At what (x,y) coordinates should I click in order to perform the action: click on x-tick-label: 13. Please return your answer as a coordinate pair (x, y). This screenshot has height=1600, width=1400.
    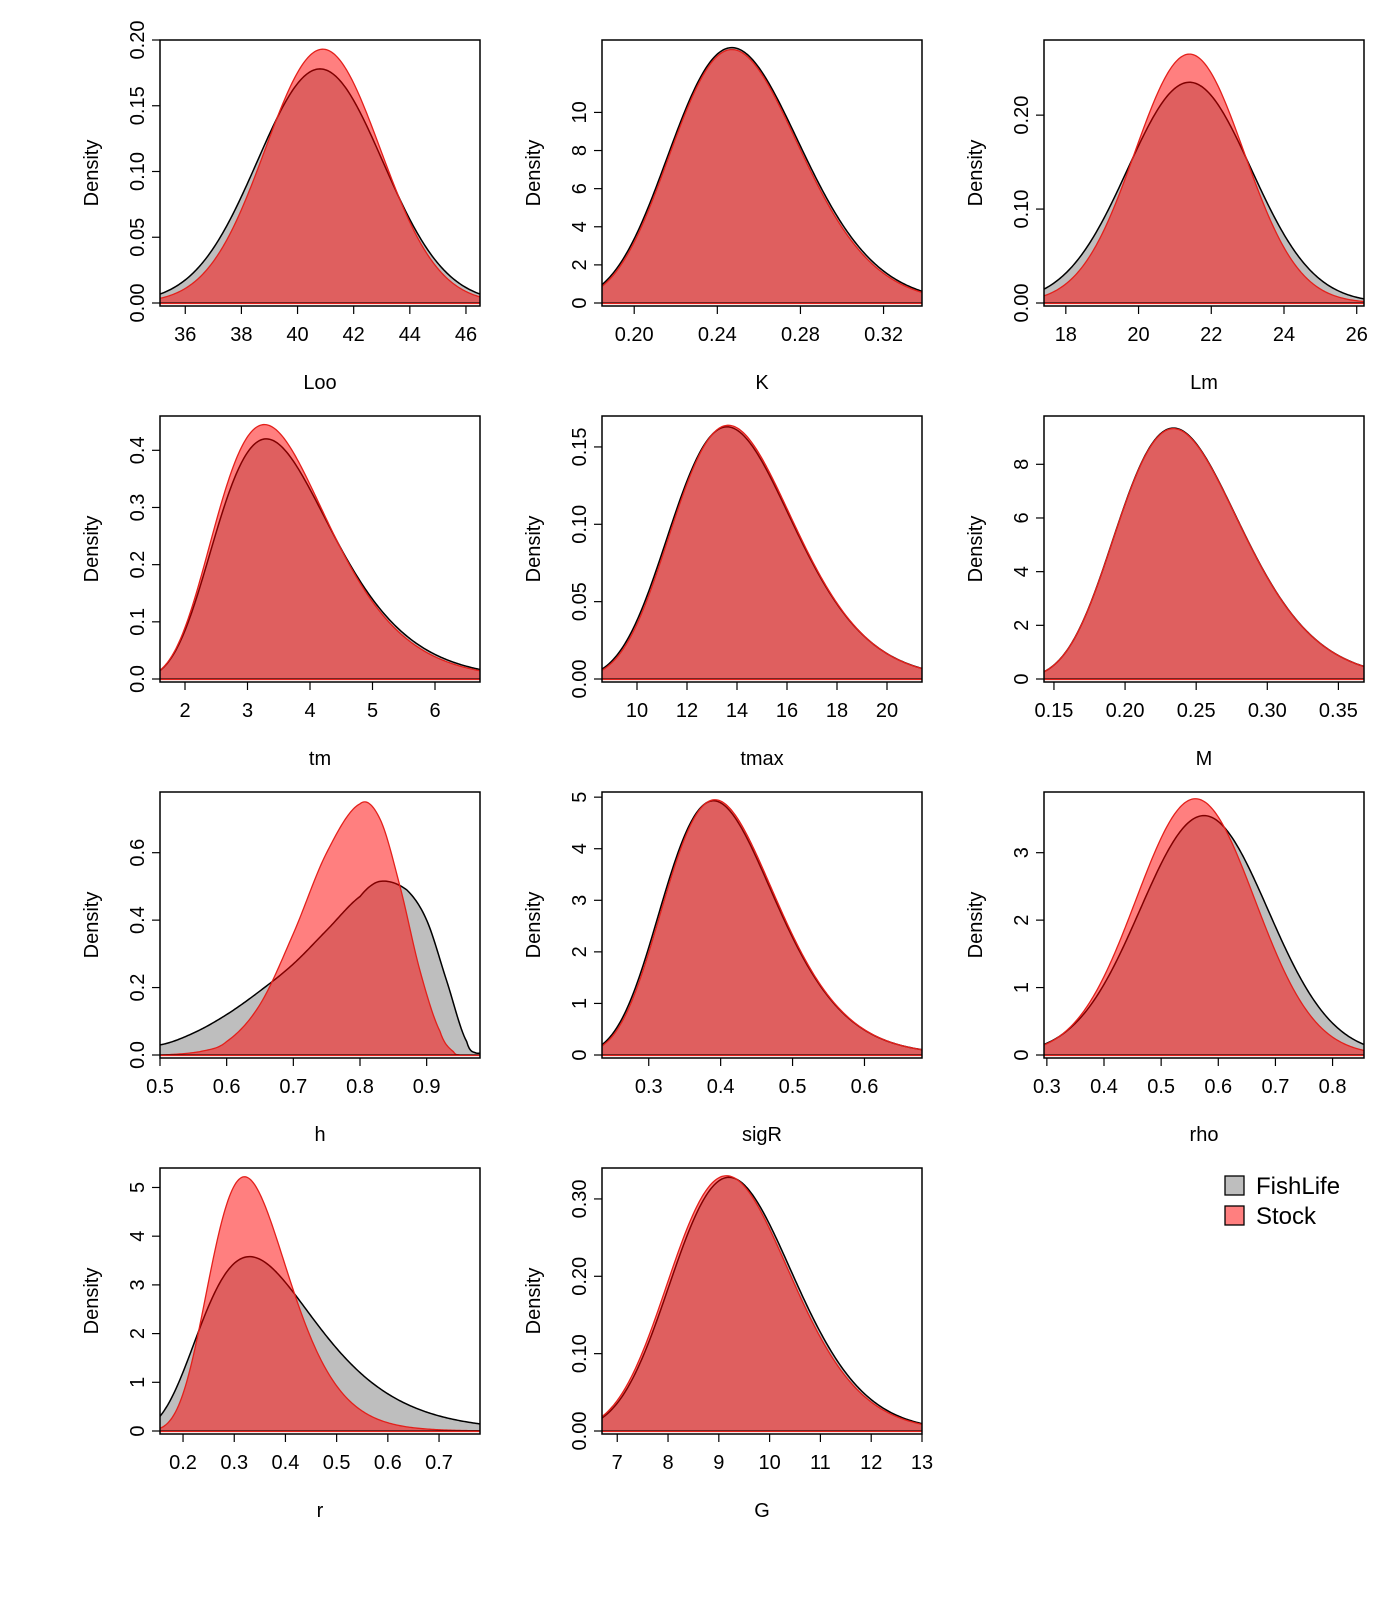
    Looking at the image, I should click on (922, 1463).